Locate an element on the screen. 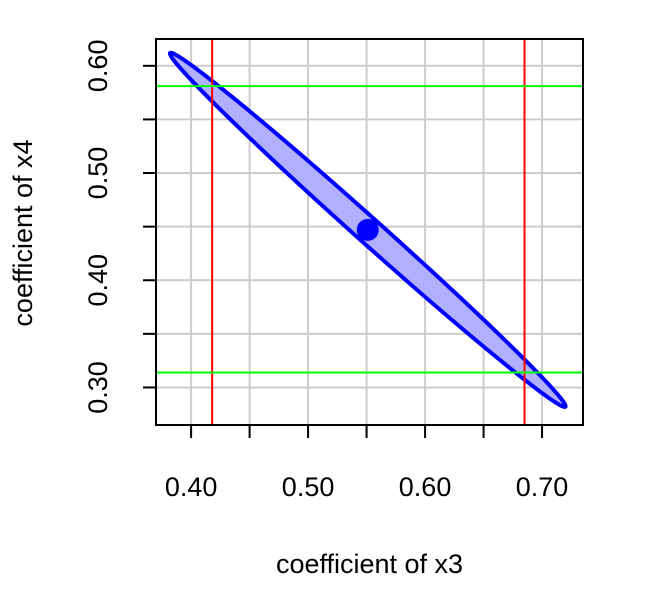 The image size is (663, 599). point-estimate-marker is located at coordinates (367, 229).